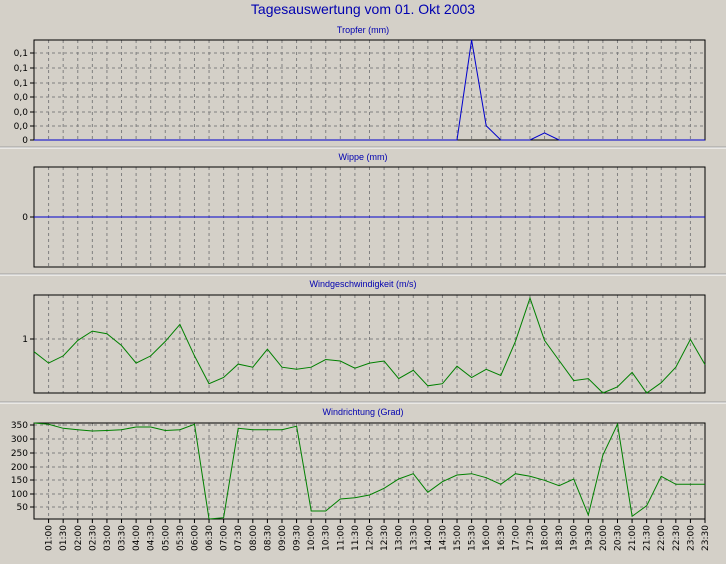  I want to click on x-tick-label: 07:00, so click(225, 538).